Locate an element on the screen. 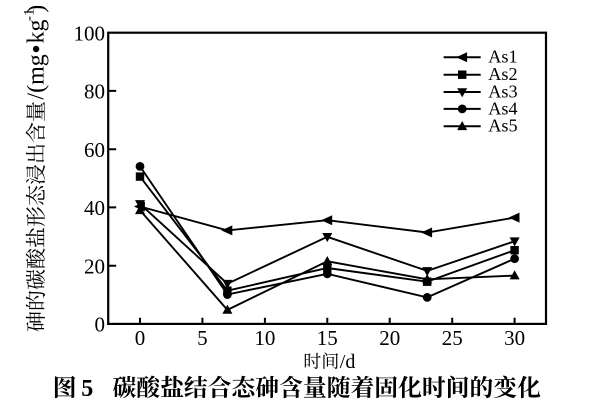  svg-text: 100 is located at coordinates (90, 33).